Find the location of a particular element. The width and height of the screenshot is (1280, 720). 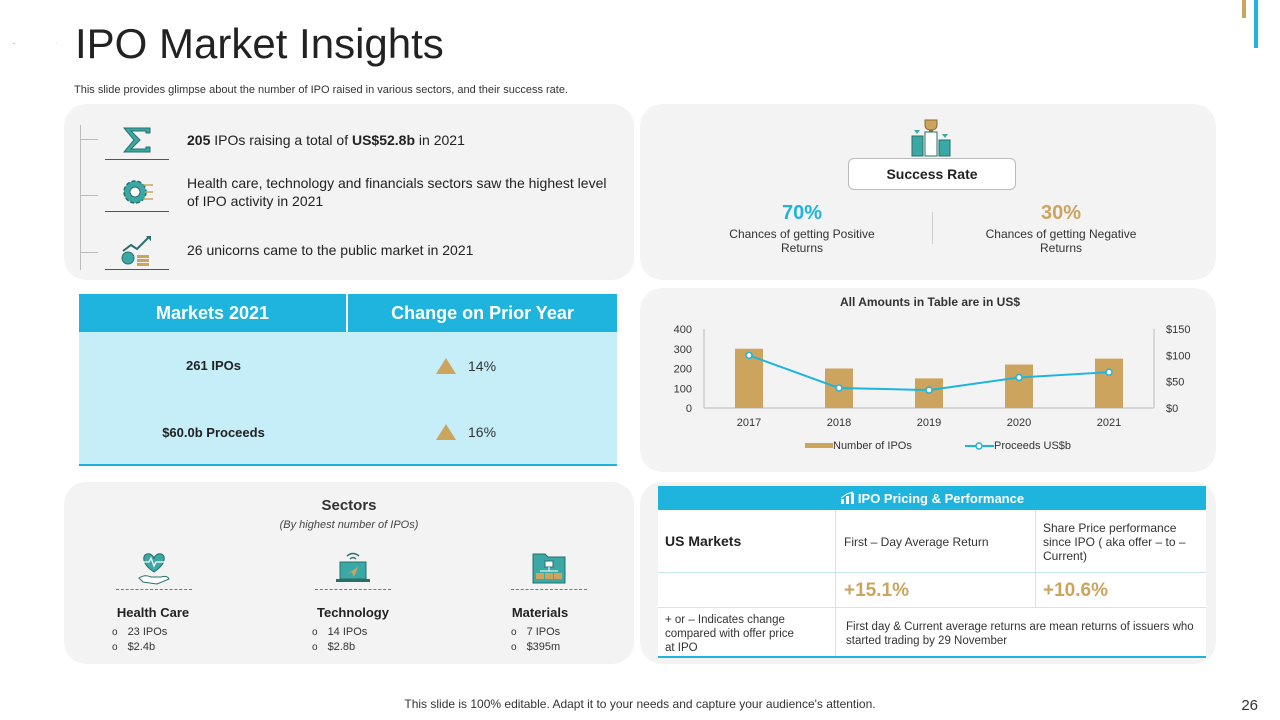

chart-title: All Amounts in Table are in US$ is located at coordinates (930, 302).